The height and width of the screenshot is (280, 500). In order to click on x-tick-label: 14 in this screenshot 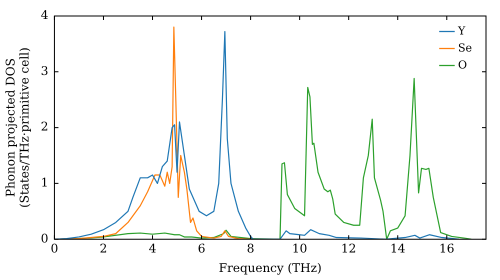, I will do `click(398, 249)`.